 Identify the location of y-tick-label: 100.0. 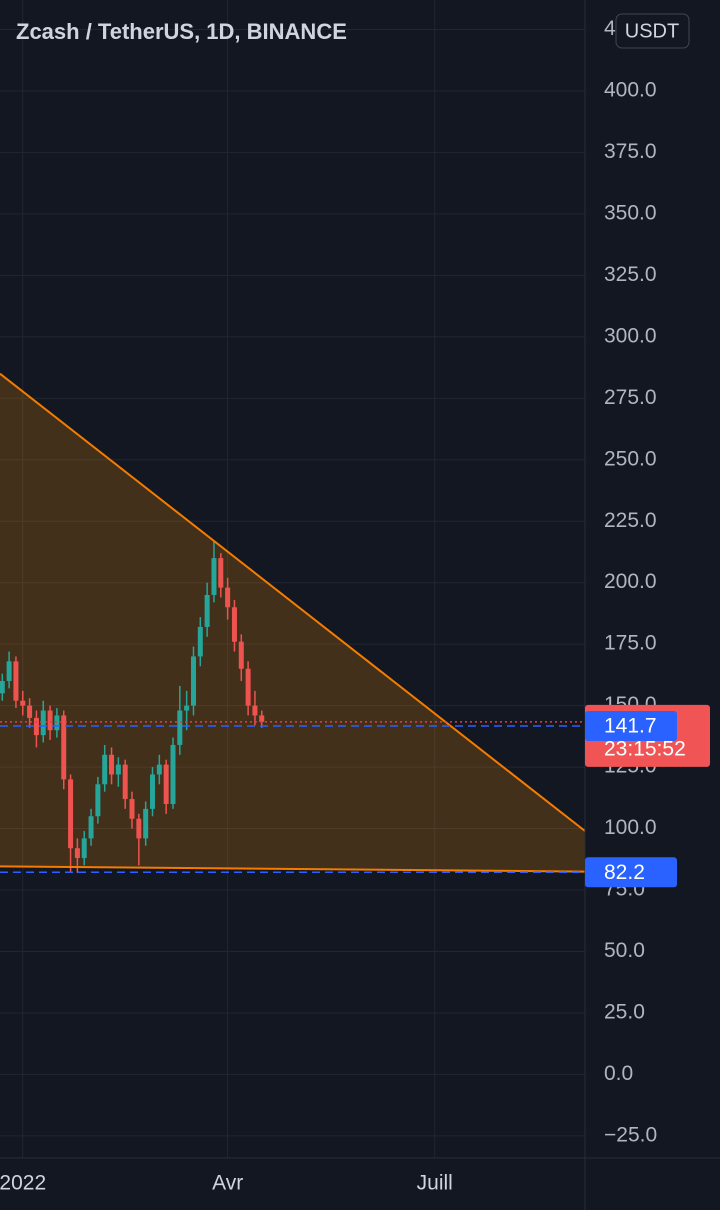
(630, 827).